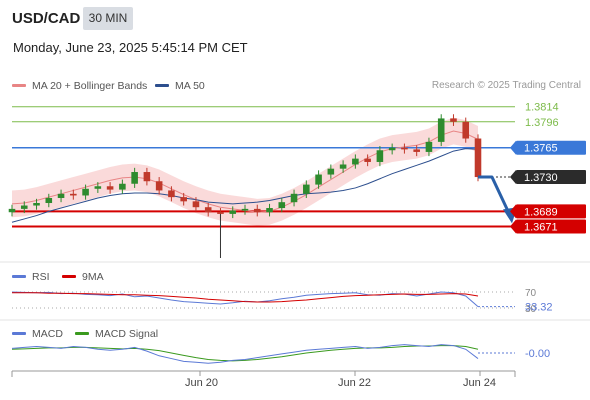 This screenshot has height=400, width=590. Describe the element at coordinates (295, 19) in the screenshot. I see `header: USD/CAD 30 MIN` at that location.